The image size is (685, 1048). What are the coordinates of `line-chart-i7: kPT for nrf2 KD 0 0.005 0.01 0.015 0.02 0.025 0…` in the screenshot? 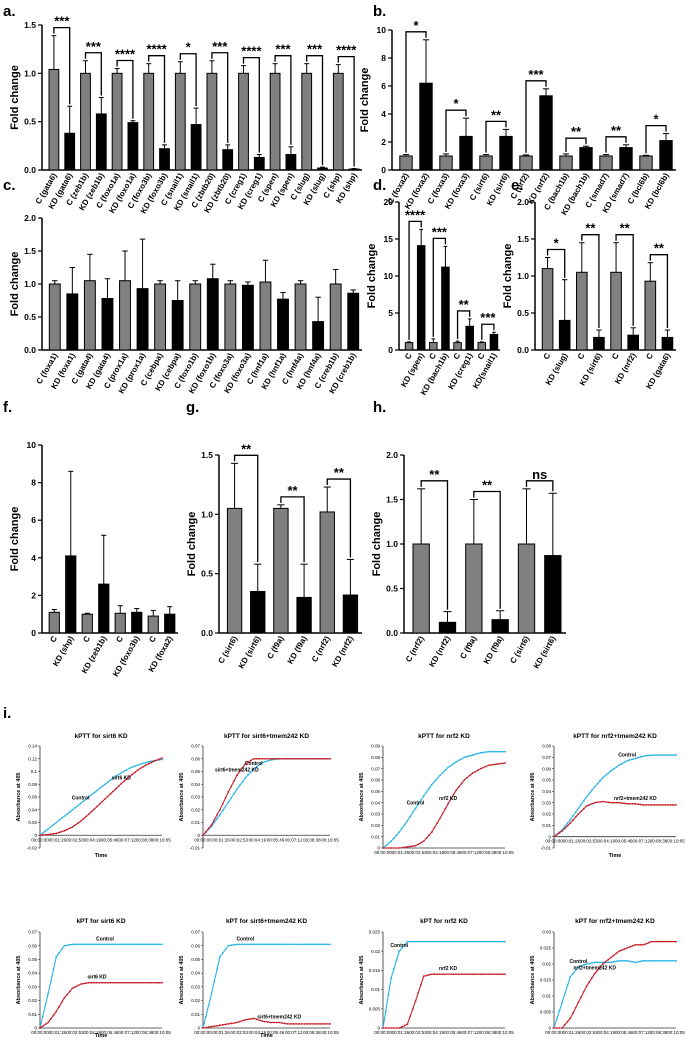 It's located at (436, 976).